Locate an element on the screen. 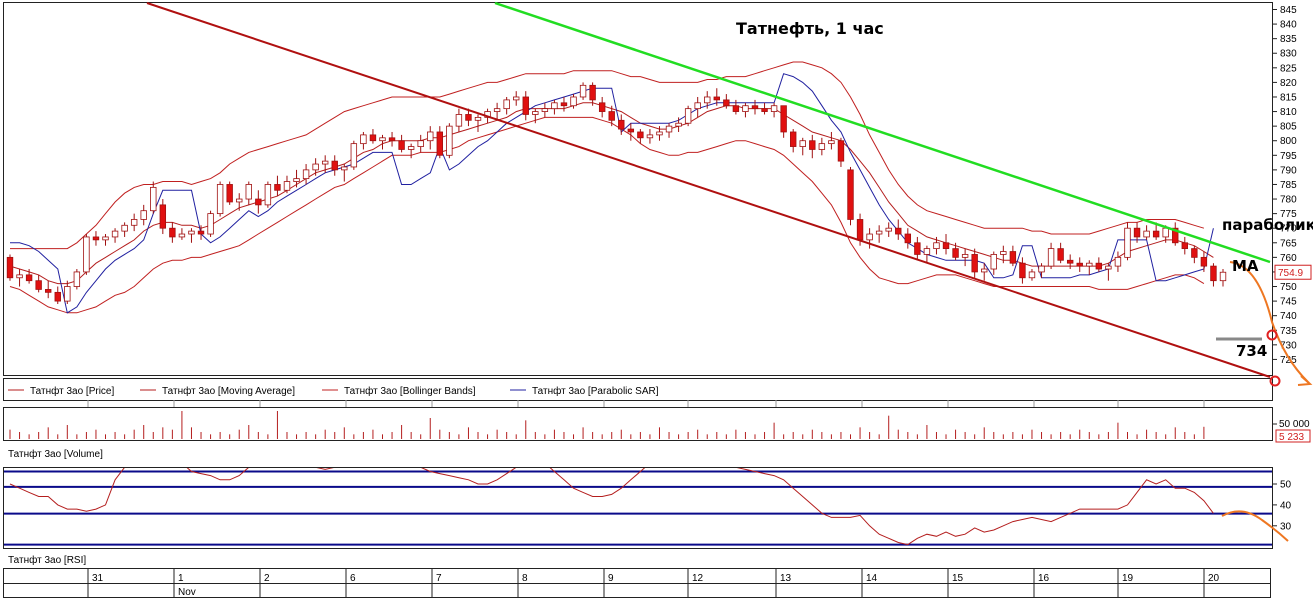 The width and height of the screenshot is (1313, 601). price-tick-label: 785 is located at coordinates (1288, 185).